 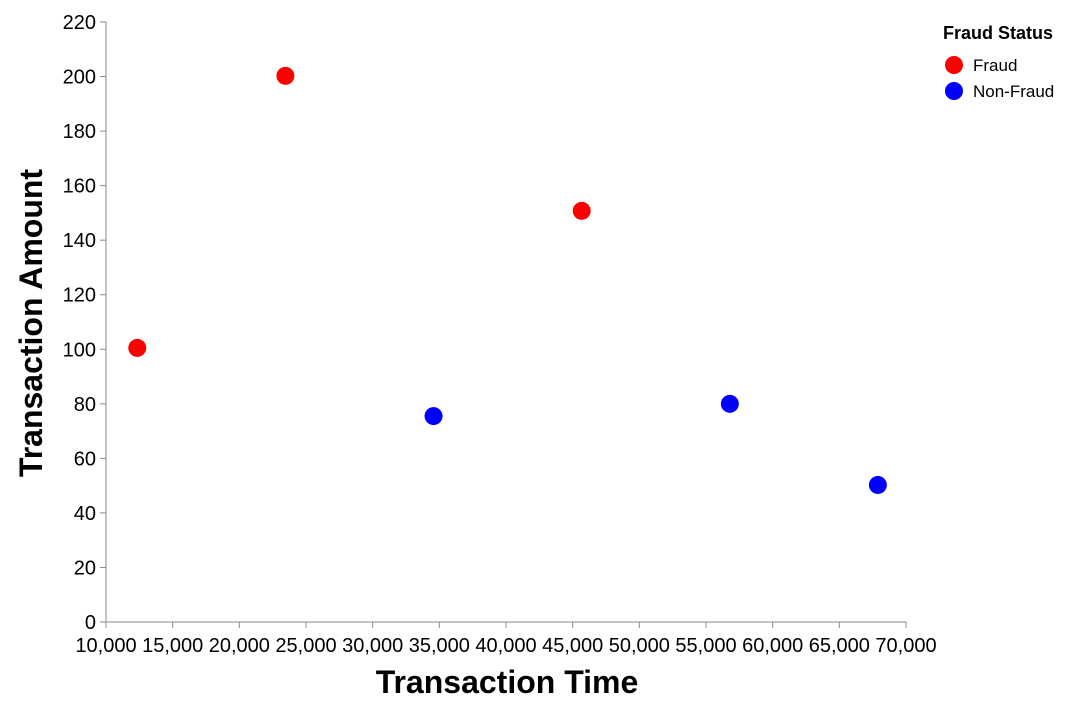 What do you see at coordinates (105, 646) in the screenshot?
I see `x-tick-label: 10,000` at bounding box center [105, 646].